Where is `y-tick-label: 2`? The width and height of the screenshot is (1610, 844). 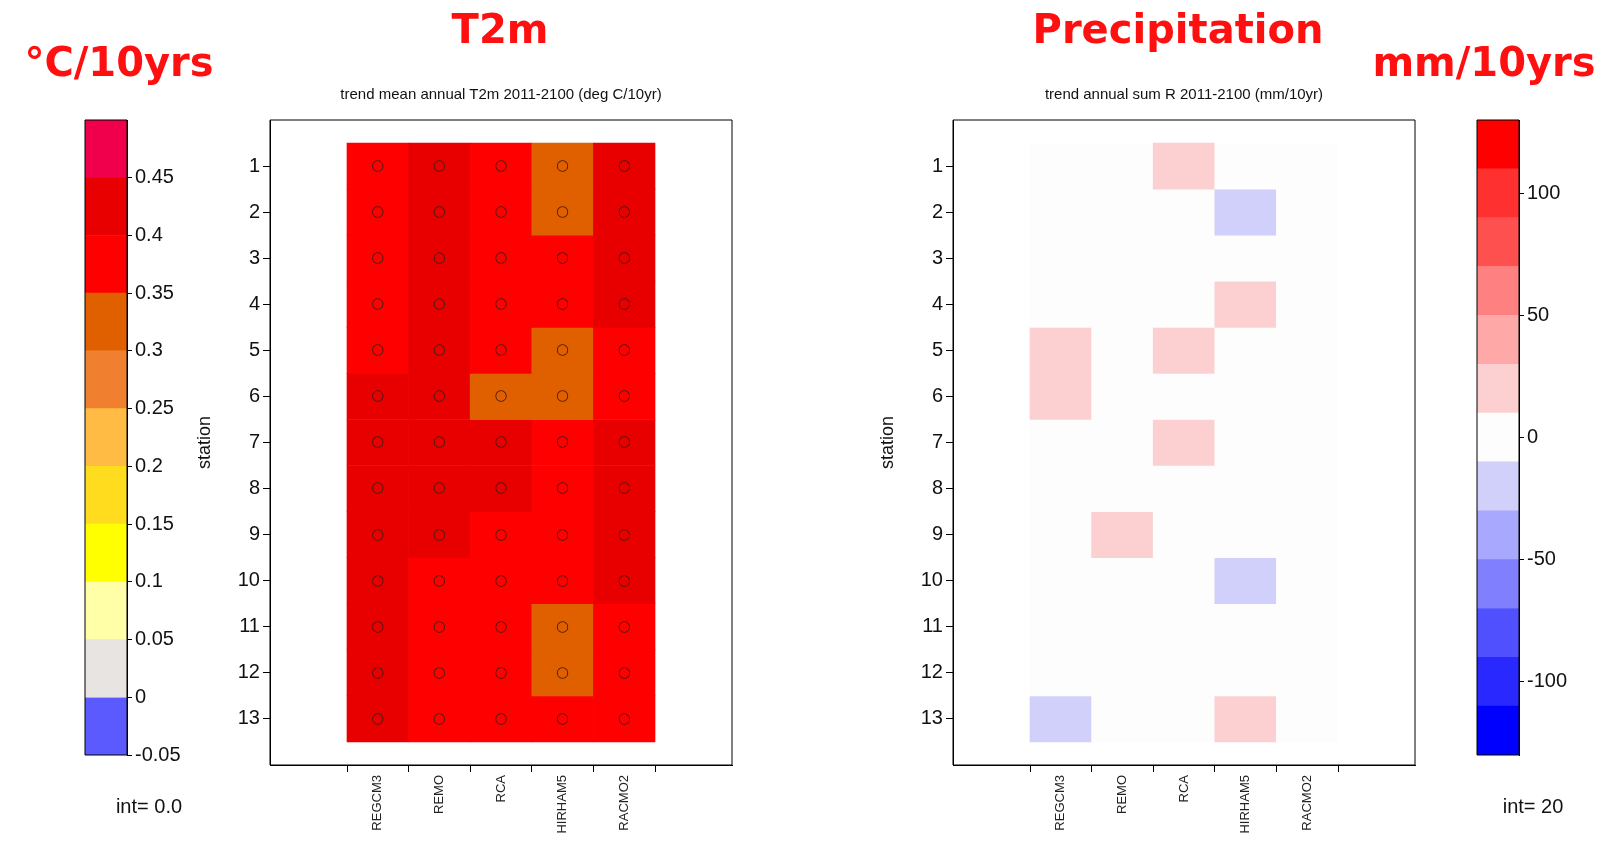
y-tick-label: 2 is located at coordinates (254, 210).